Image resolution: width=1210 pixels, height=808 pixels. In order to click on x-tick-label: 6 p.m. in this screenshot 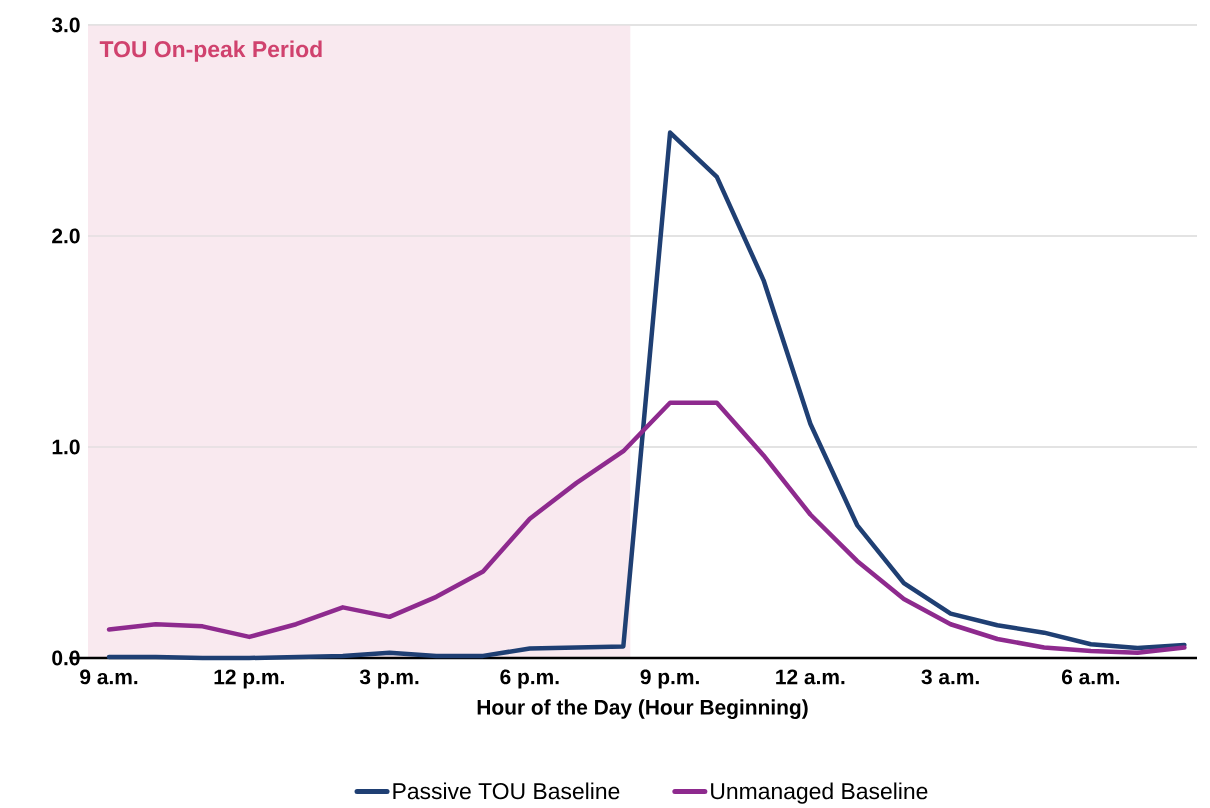, I will do `click(529, 679)`.